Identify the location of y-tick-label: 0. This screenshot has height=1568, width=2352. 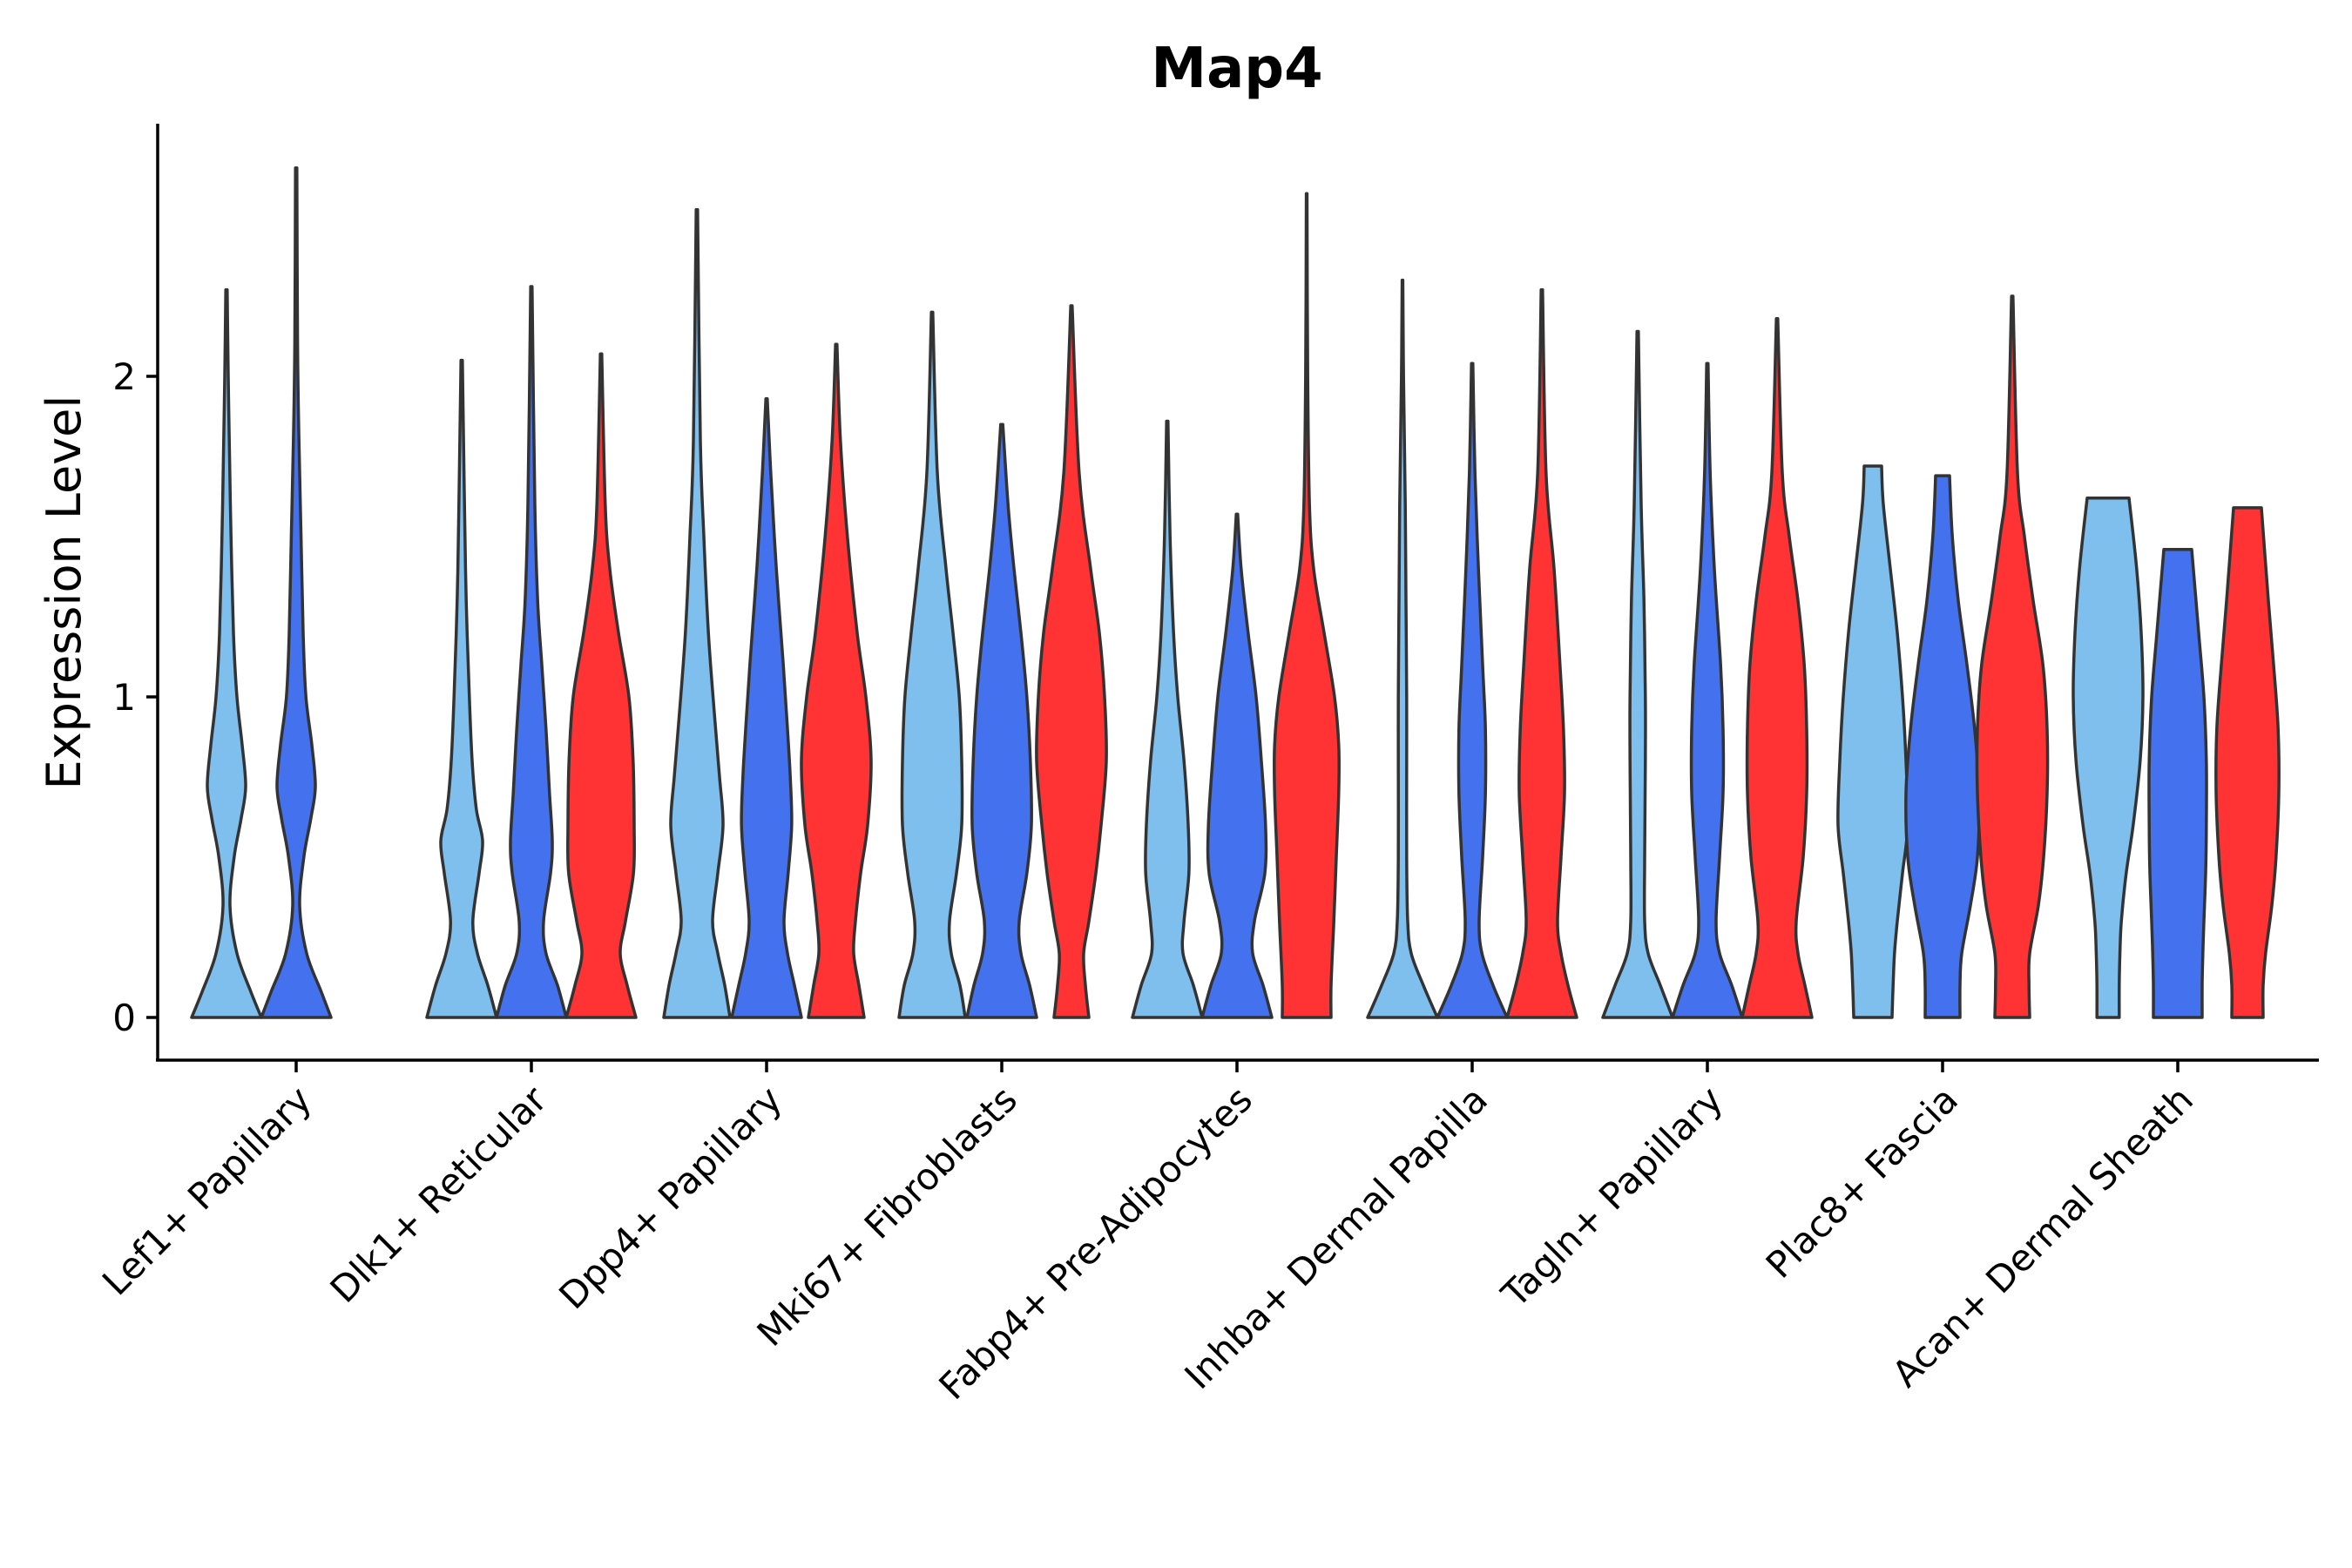
(124, 1018).